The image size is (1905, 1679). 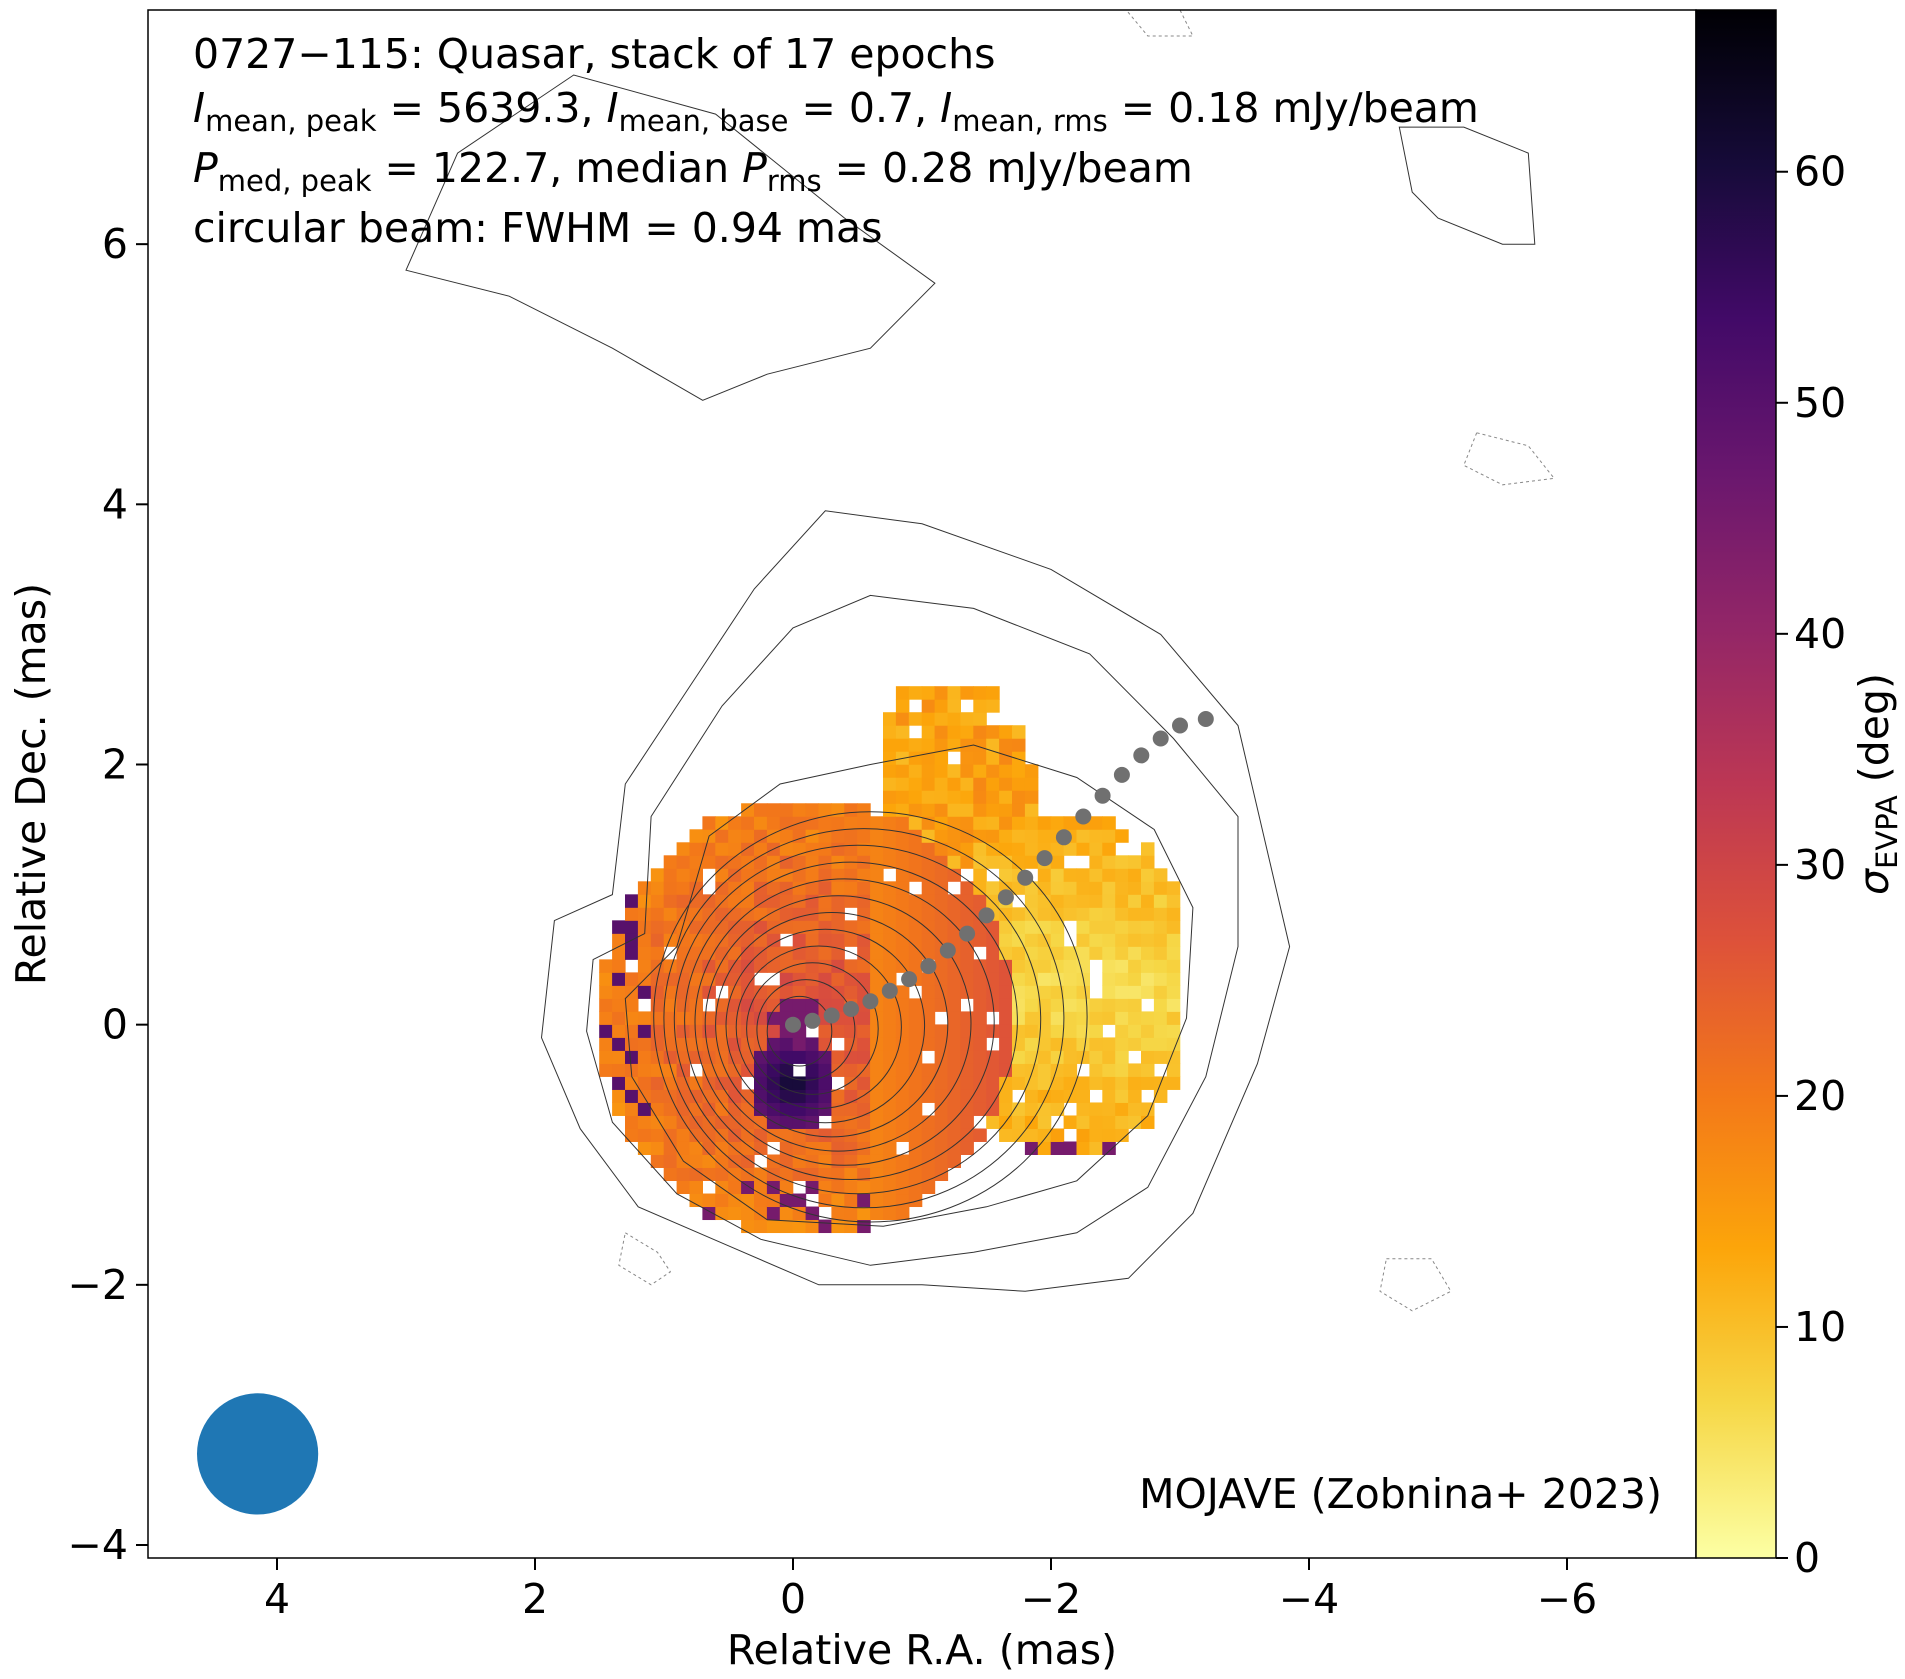 I want to click on y-tick-label-3: 2, so click(x=115, y=764).